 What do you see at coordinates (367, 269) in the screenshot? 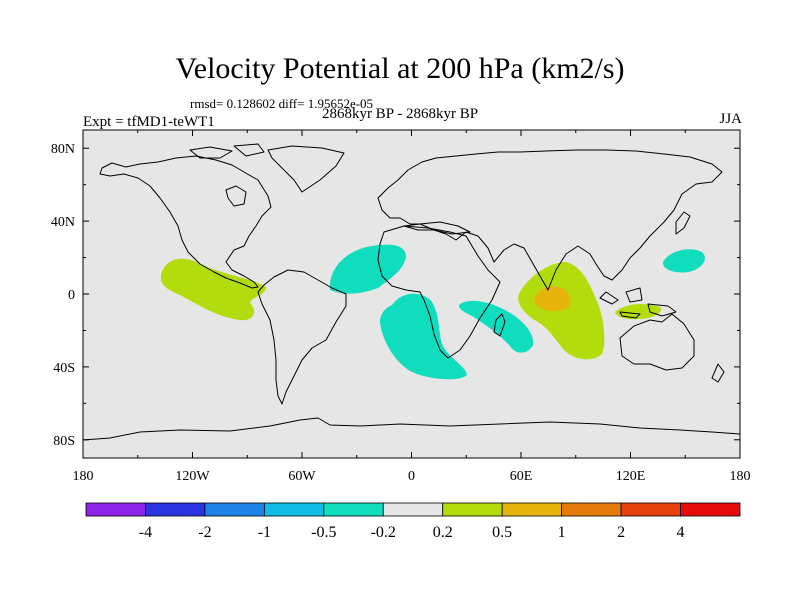
I see `anomaly-tropical-atlantic` at bounding box center [367, 269].